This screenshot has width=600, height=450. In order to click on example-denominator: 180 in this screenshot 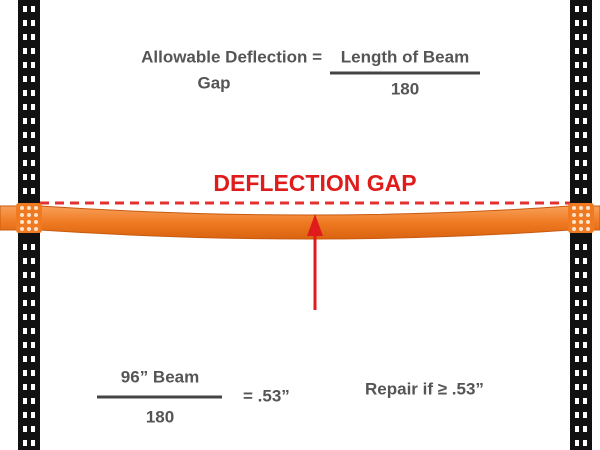, I will do `click(160, 416)`.